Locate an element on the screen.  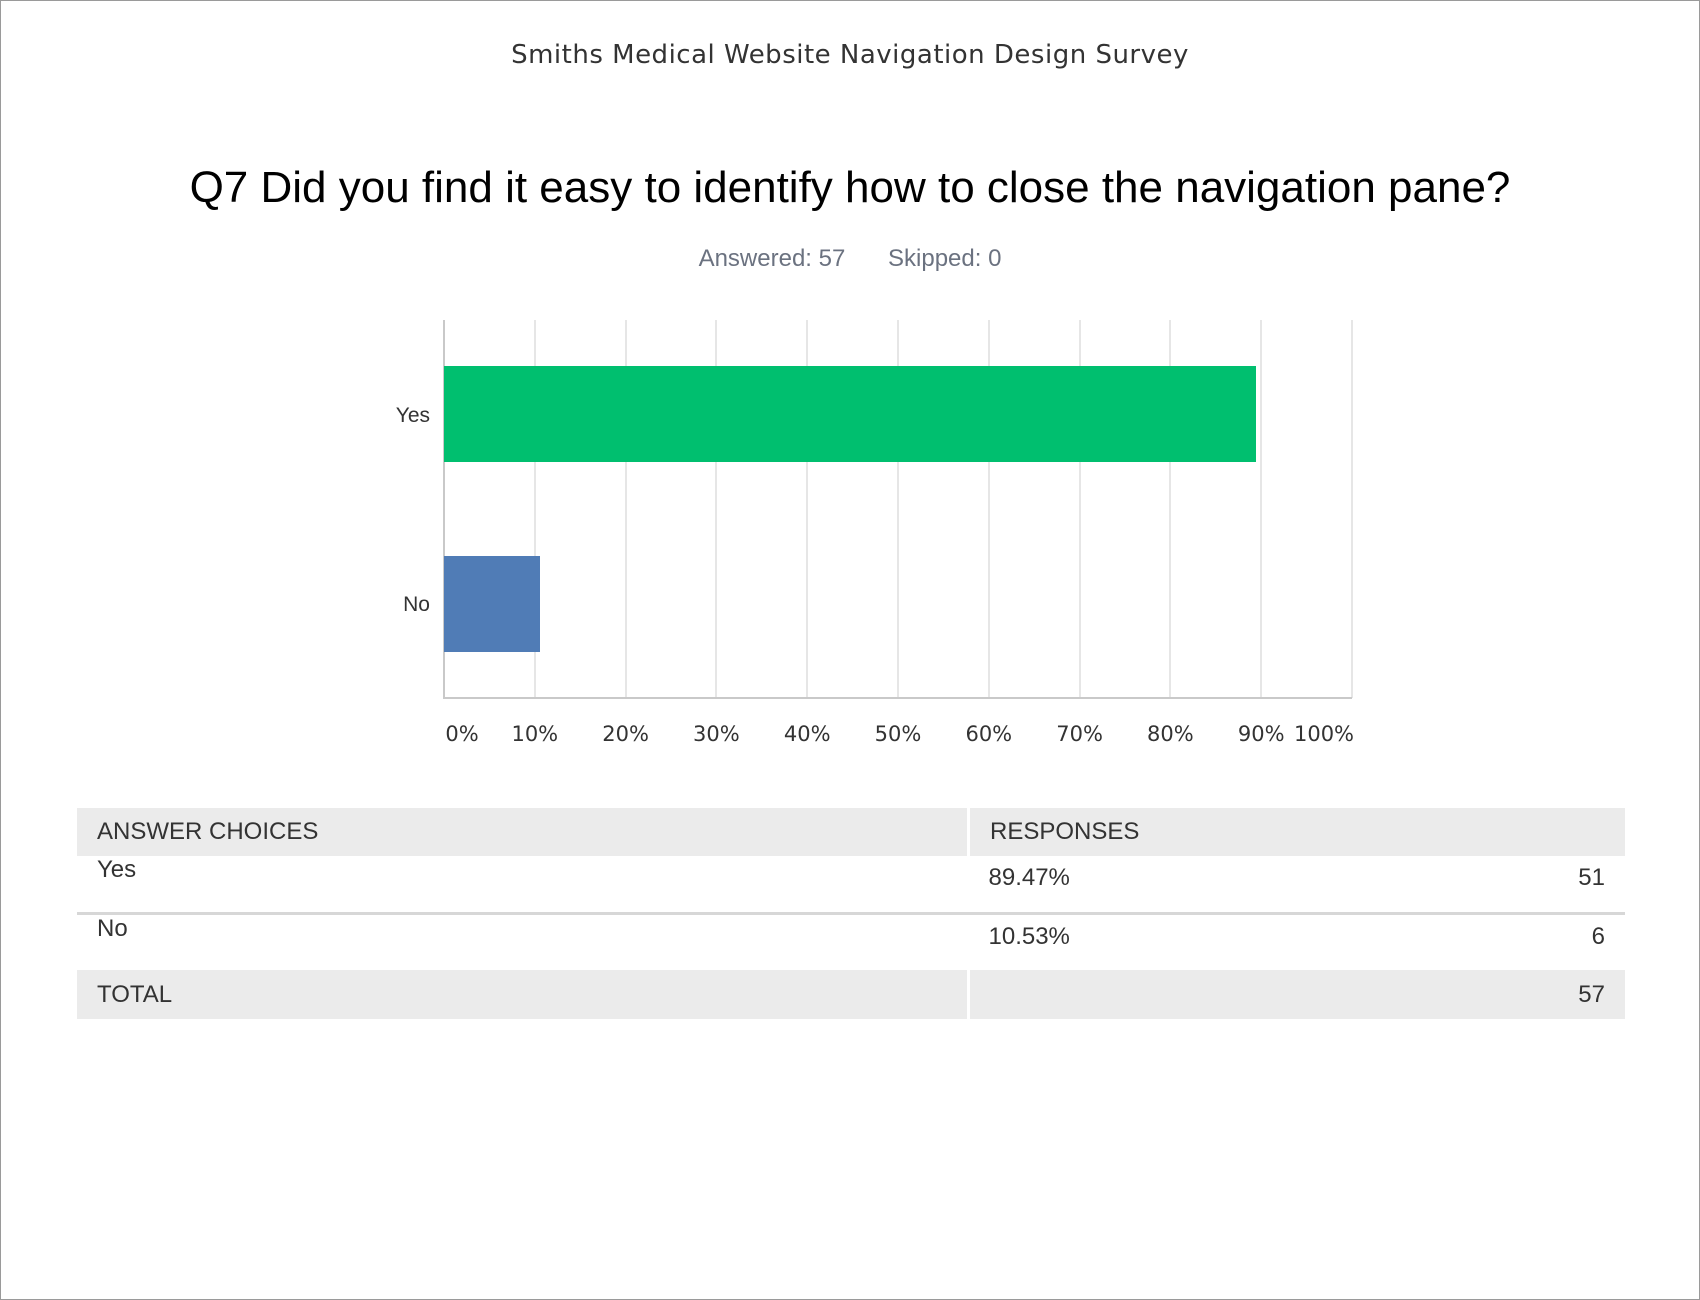
total-row: TOTAL 57 is located at coordinates (851, 994).